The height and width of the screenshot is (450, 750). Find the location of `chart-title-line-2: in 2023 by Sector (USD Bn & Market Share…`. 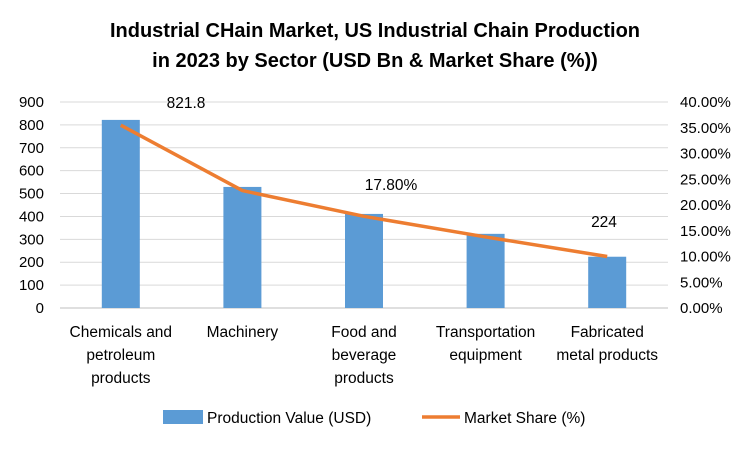

chart-title-line-2: in 2023 by Sector (USD Bn & Market Share… is located at coordinates (375, 61).